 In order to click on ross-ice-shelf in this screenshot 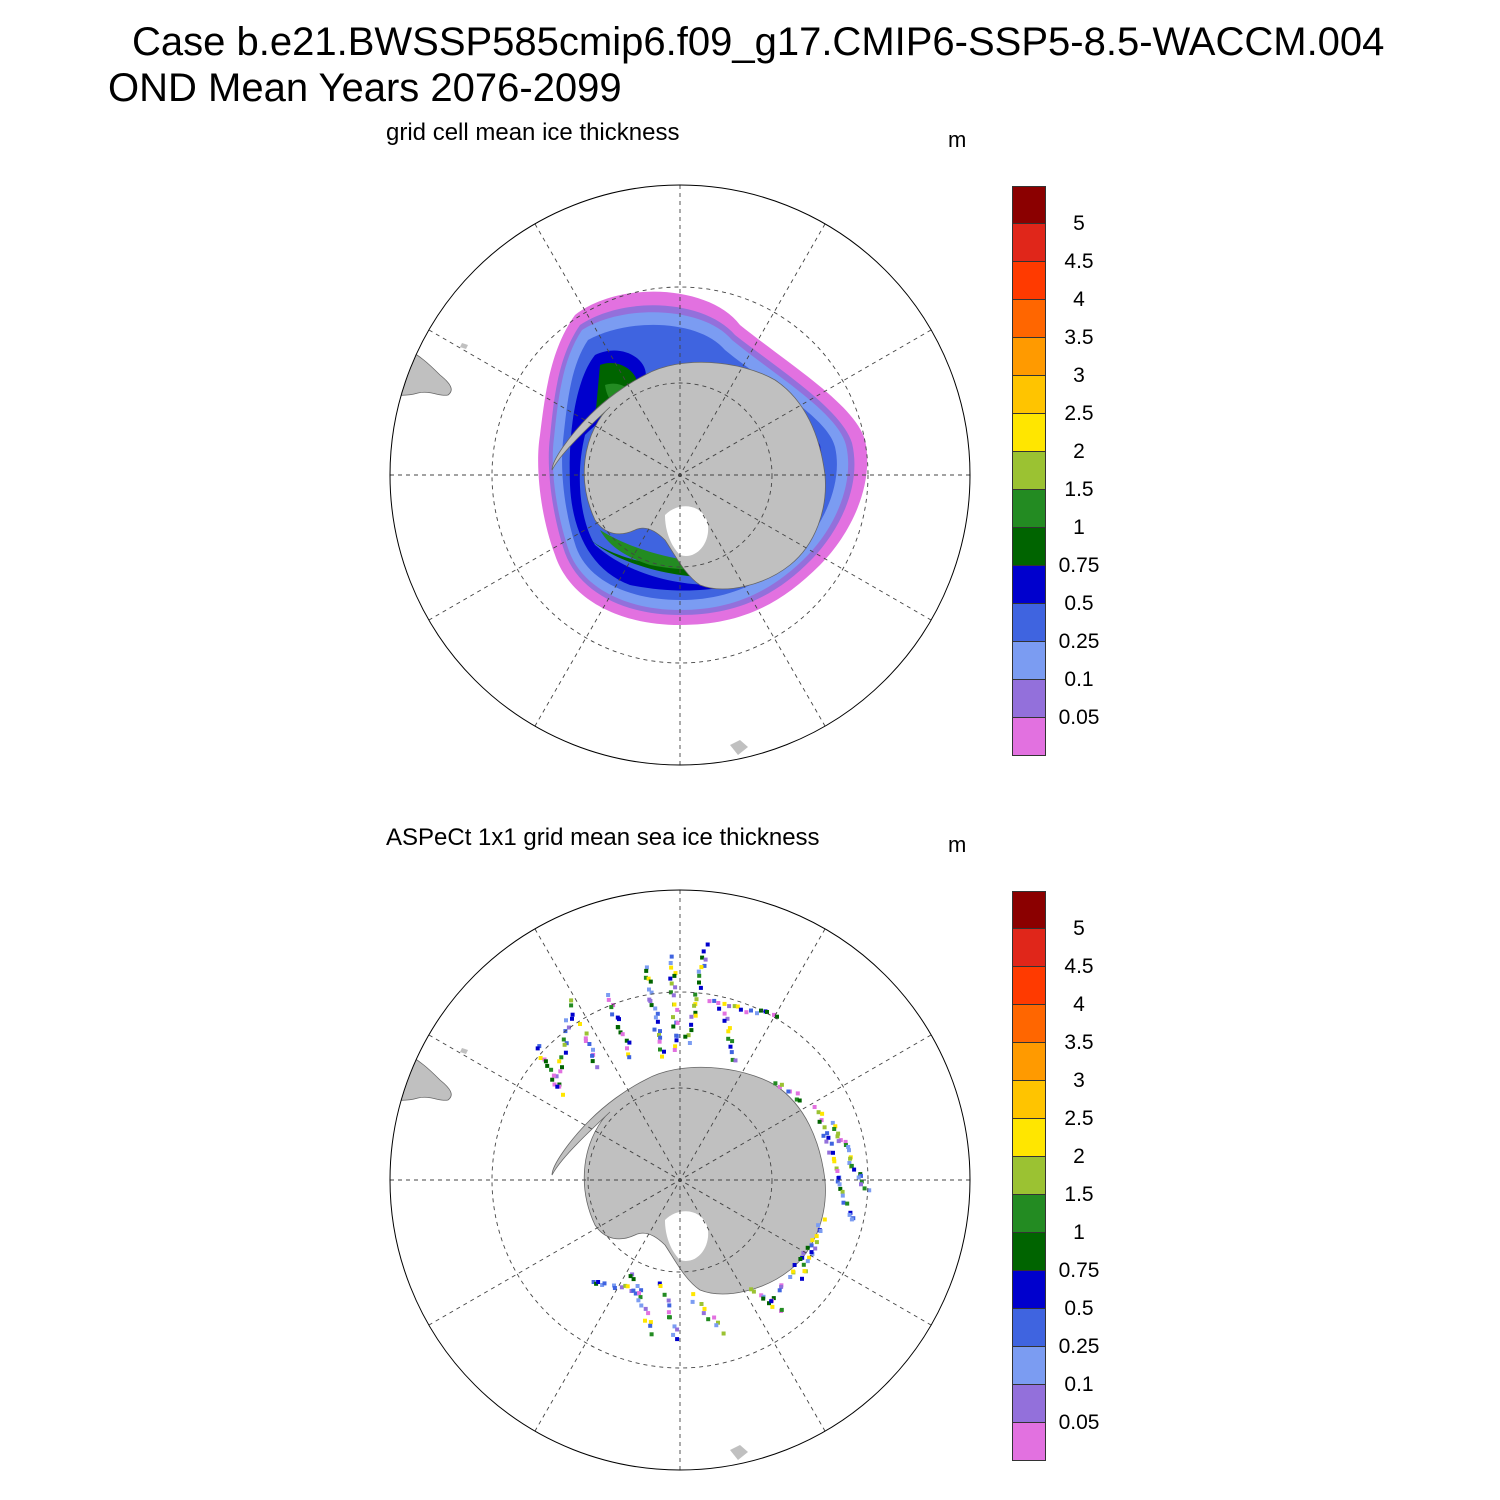, I will do `click(687, 1236)`.